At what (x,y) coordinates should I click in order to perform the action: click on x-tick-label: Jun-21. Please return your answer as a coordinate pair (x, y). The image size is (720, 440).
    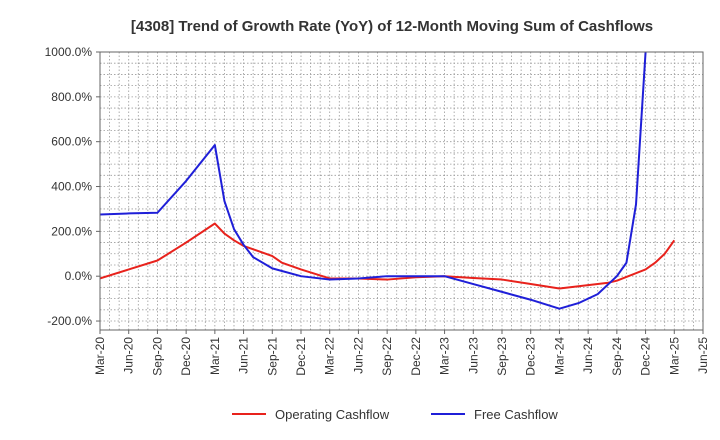
    Looking at the image, I should click on (244, 355).